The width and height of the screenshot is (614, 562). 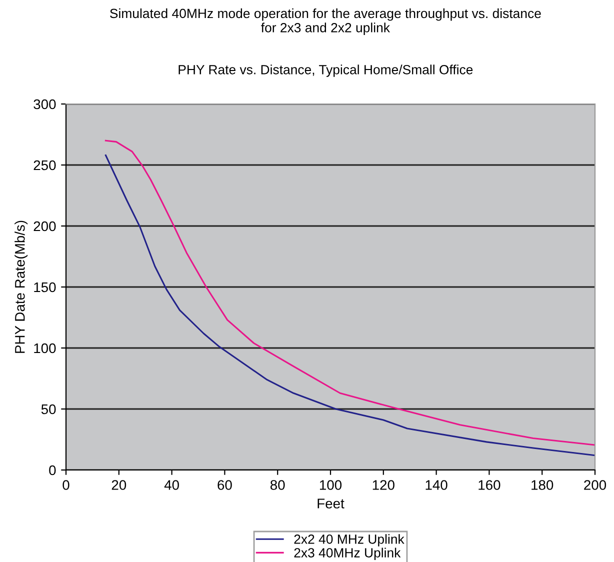 What do you see at coordinates (331, 485) in the screenshot?
I see `x-tick-label: 100` at bounding box center [331, 485].